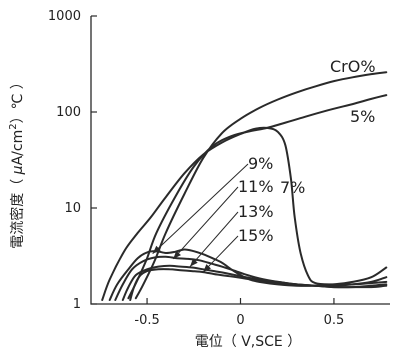 The height and width of the screenshot is (356, 406). I want to click on x-tick-label-0: 0, so click(240, 320).